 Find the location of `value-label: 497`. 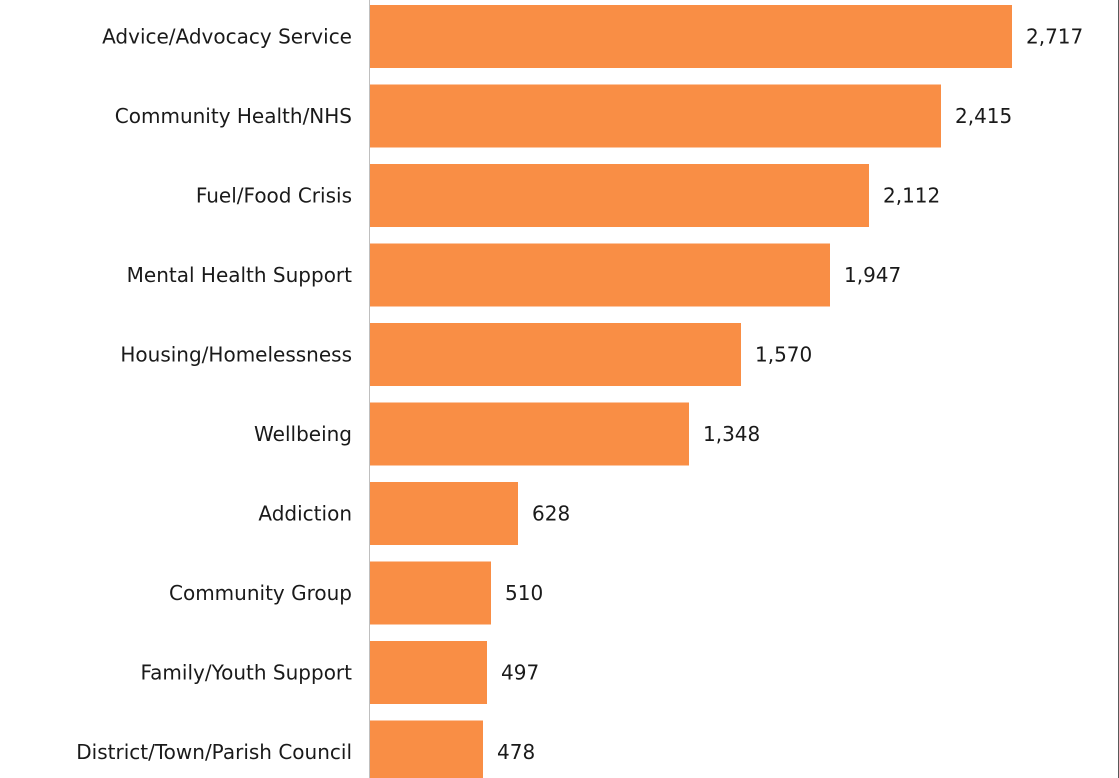

value-label: 497 is located at coordinates (520, 673).